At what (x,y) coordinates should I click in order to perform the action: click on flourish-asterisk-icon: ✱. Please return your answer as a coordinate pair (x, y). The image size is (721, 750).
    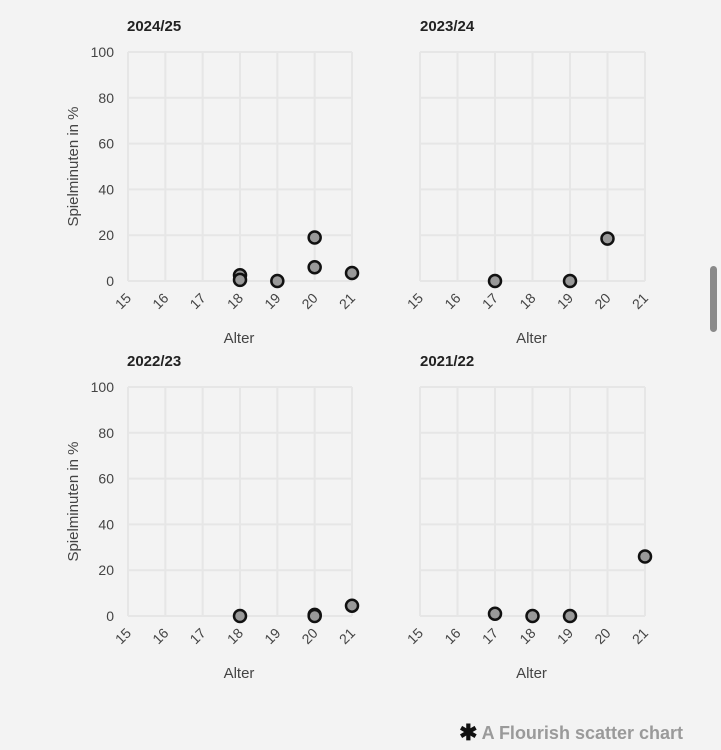
    Looking at the image, I should click on (468, 732).